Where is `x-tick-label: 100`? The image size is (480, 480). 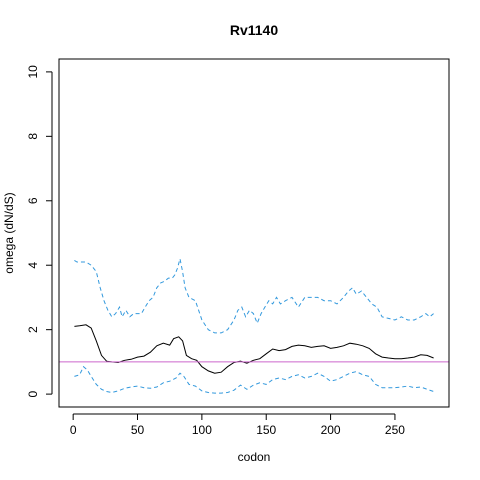 x-tick-label: 100 is located at coordinates (202, 430).